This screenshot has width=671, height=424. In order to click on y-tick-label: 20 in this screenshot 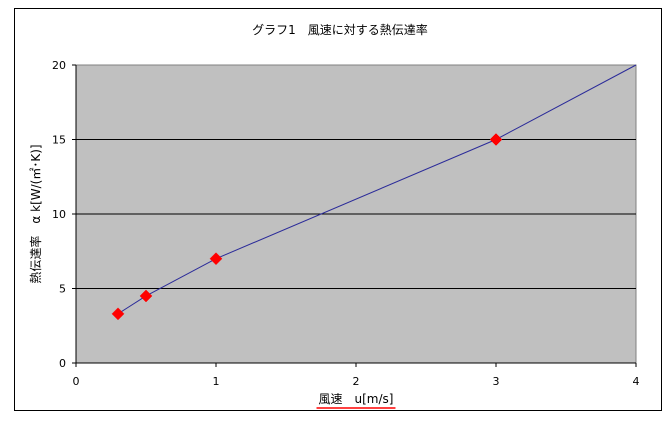, I will do `click(59, 65)`.